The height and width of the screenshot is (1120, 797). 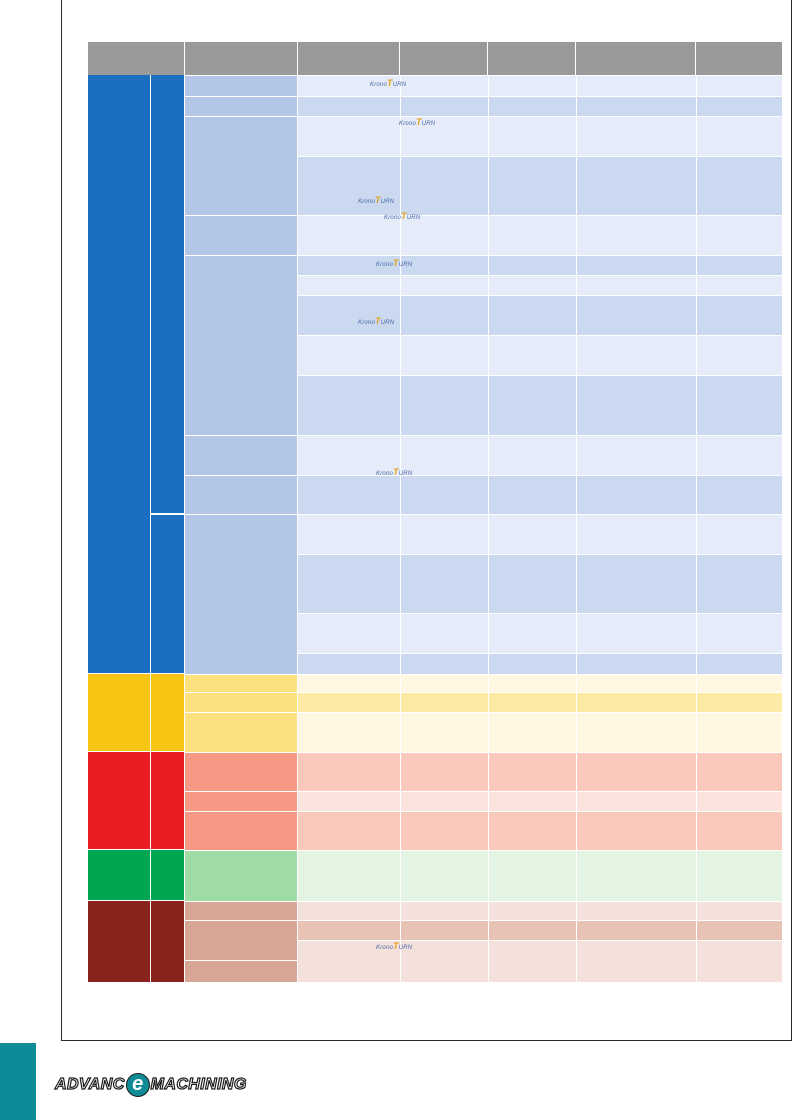 I want to click on group-red-sub, so click(x=168, y=801).